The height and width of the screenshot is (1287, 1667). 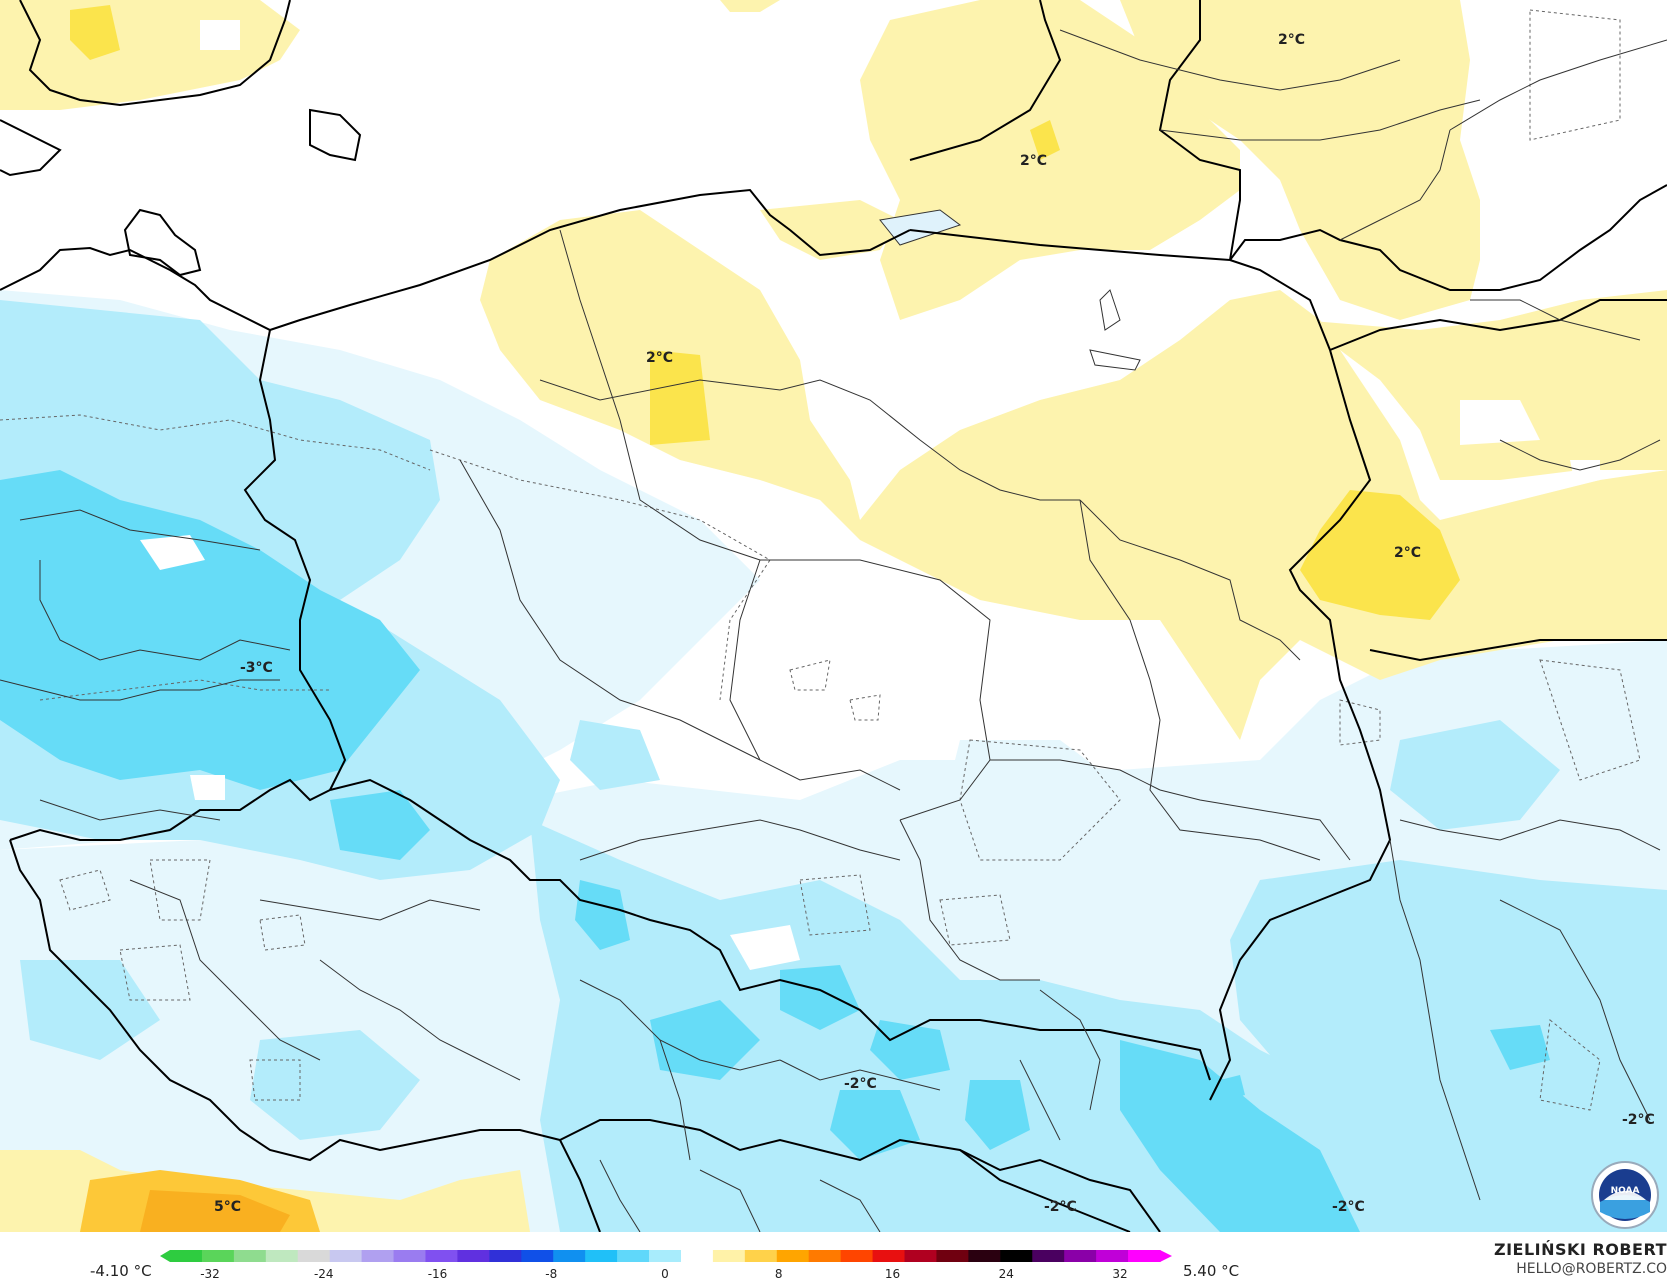 I want to click on water-bodies, so click(x=1010, y=290).